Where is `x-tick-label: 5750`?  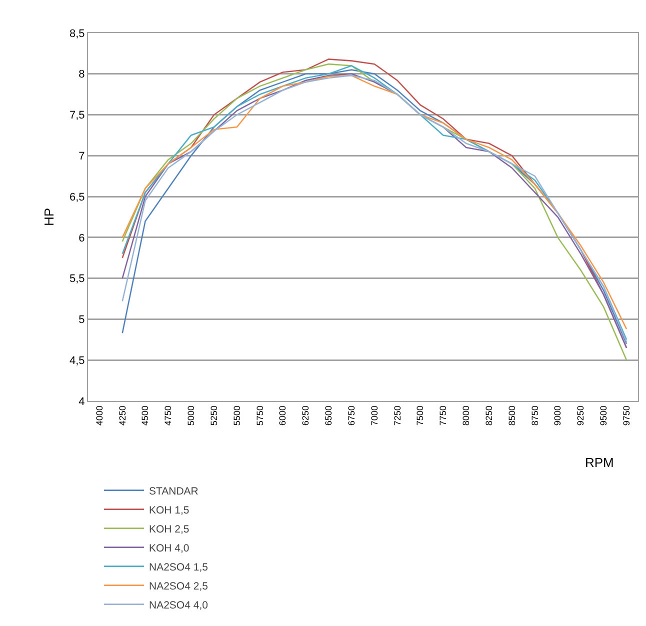
x-tick-label: 5750 is located at coordinates (259, 416).